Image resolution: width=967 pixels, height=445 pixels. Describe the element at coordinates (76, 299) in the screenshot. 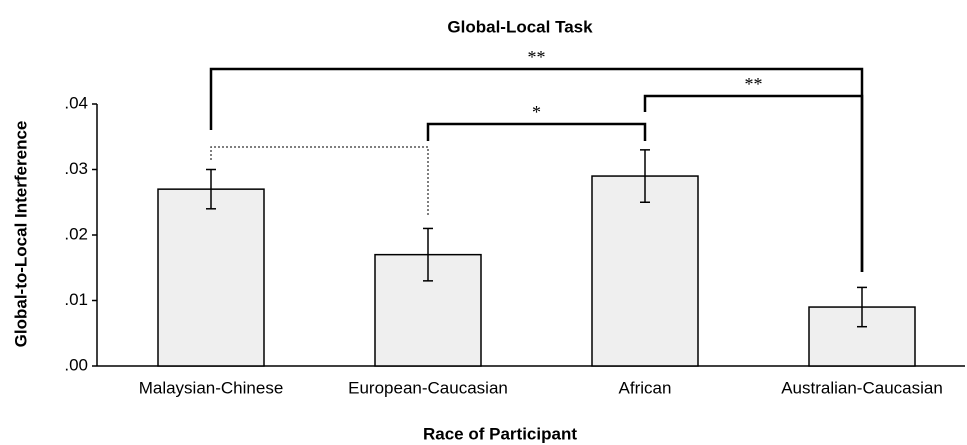

I see `y-tick-label: .01` at that location.